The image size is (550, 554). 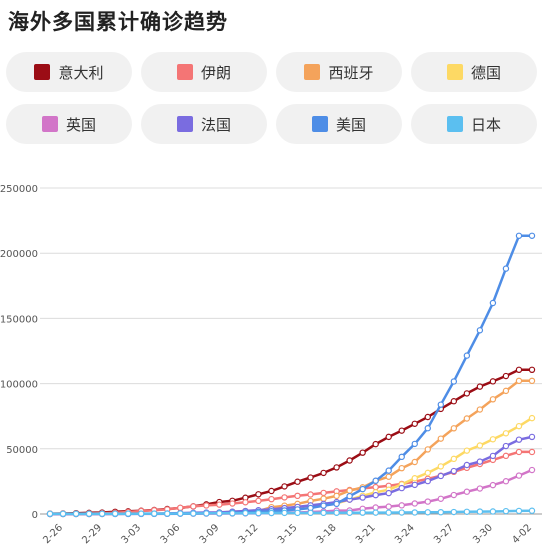 I want to click on legend-item-2: 西班牙, so click(x=339, y=72).